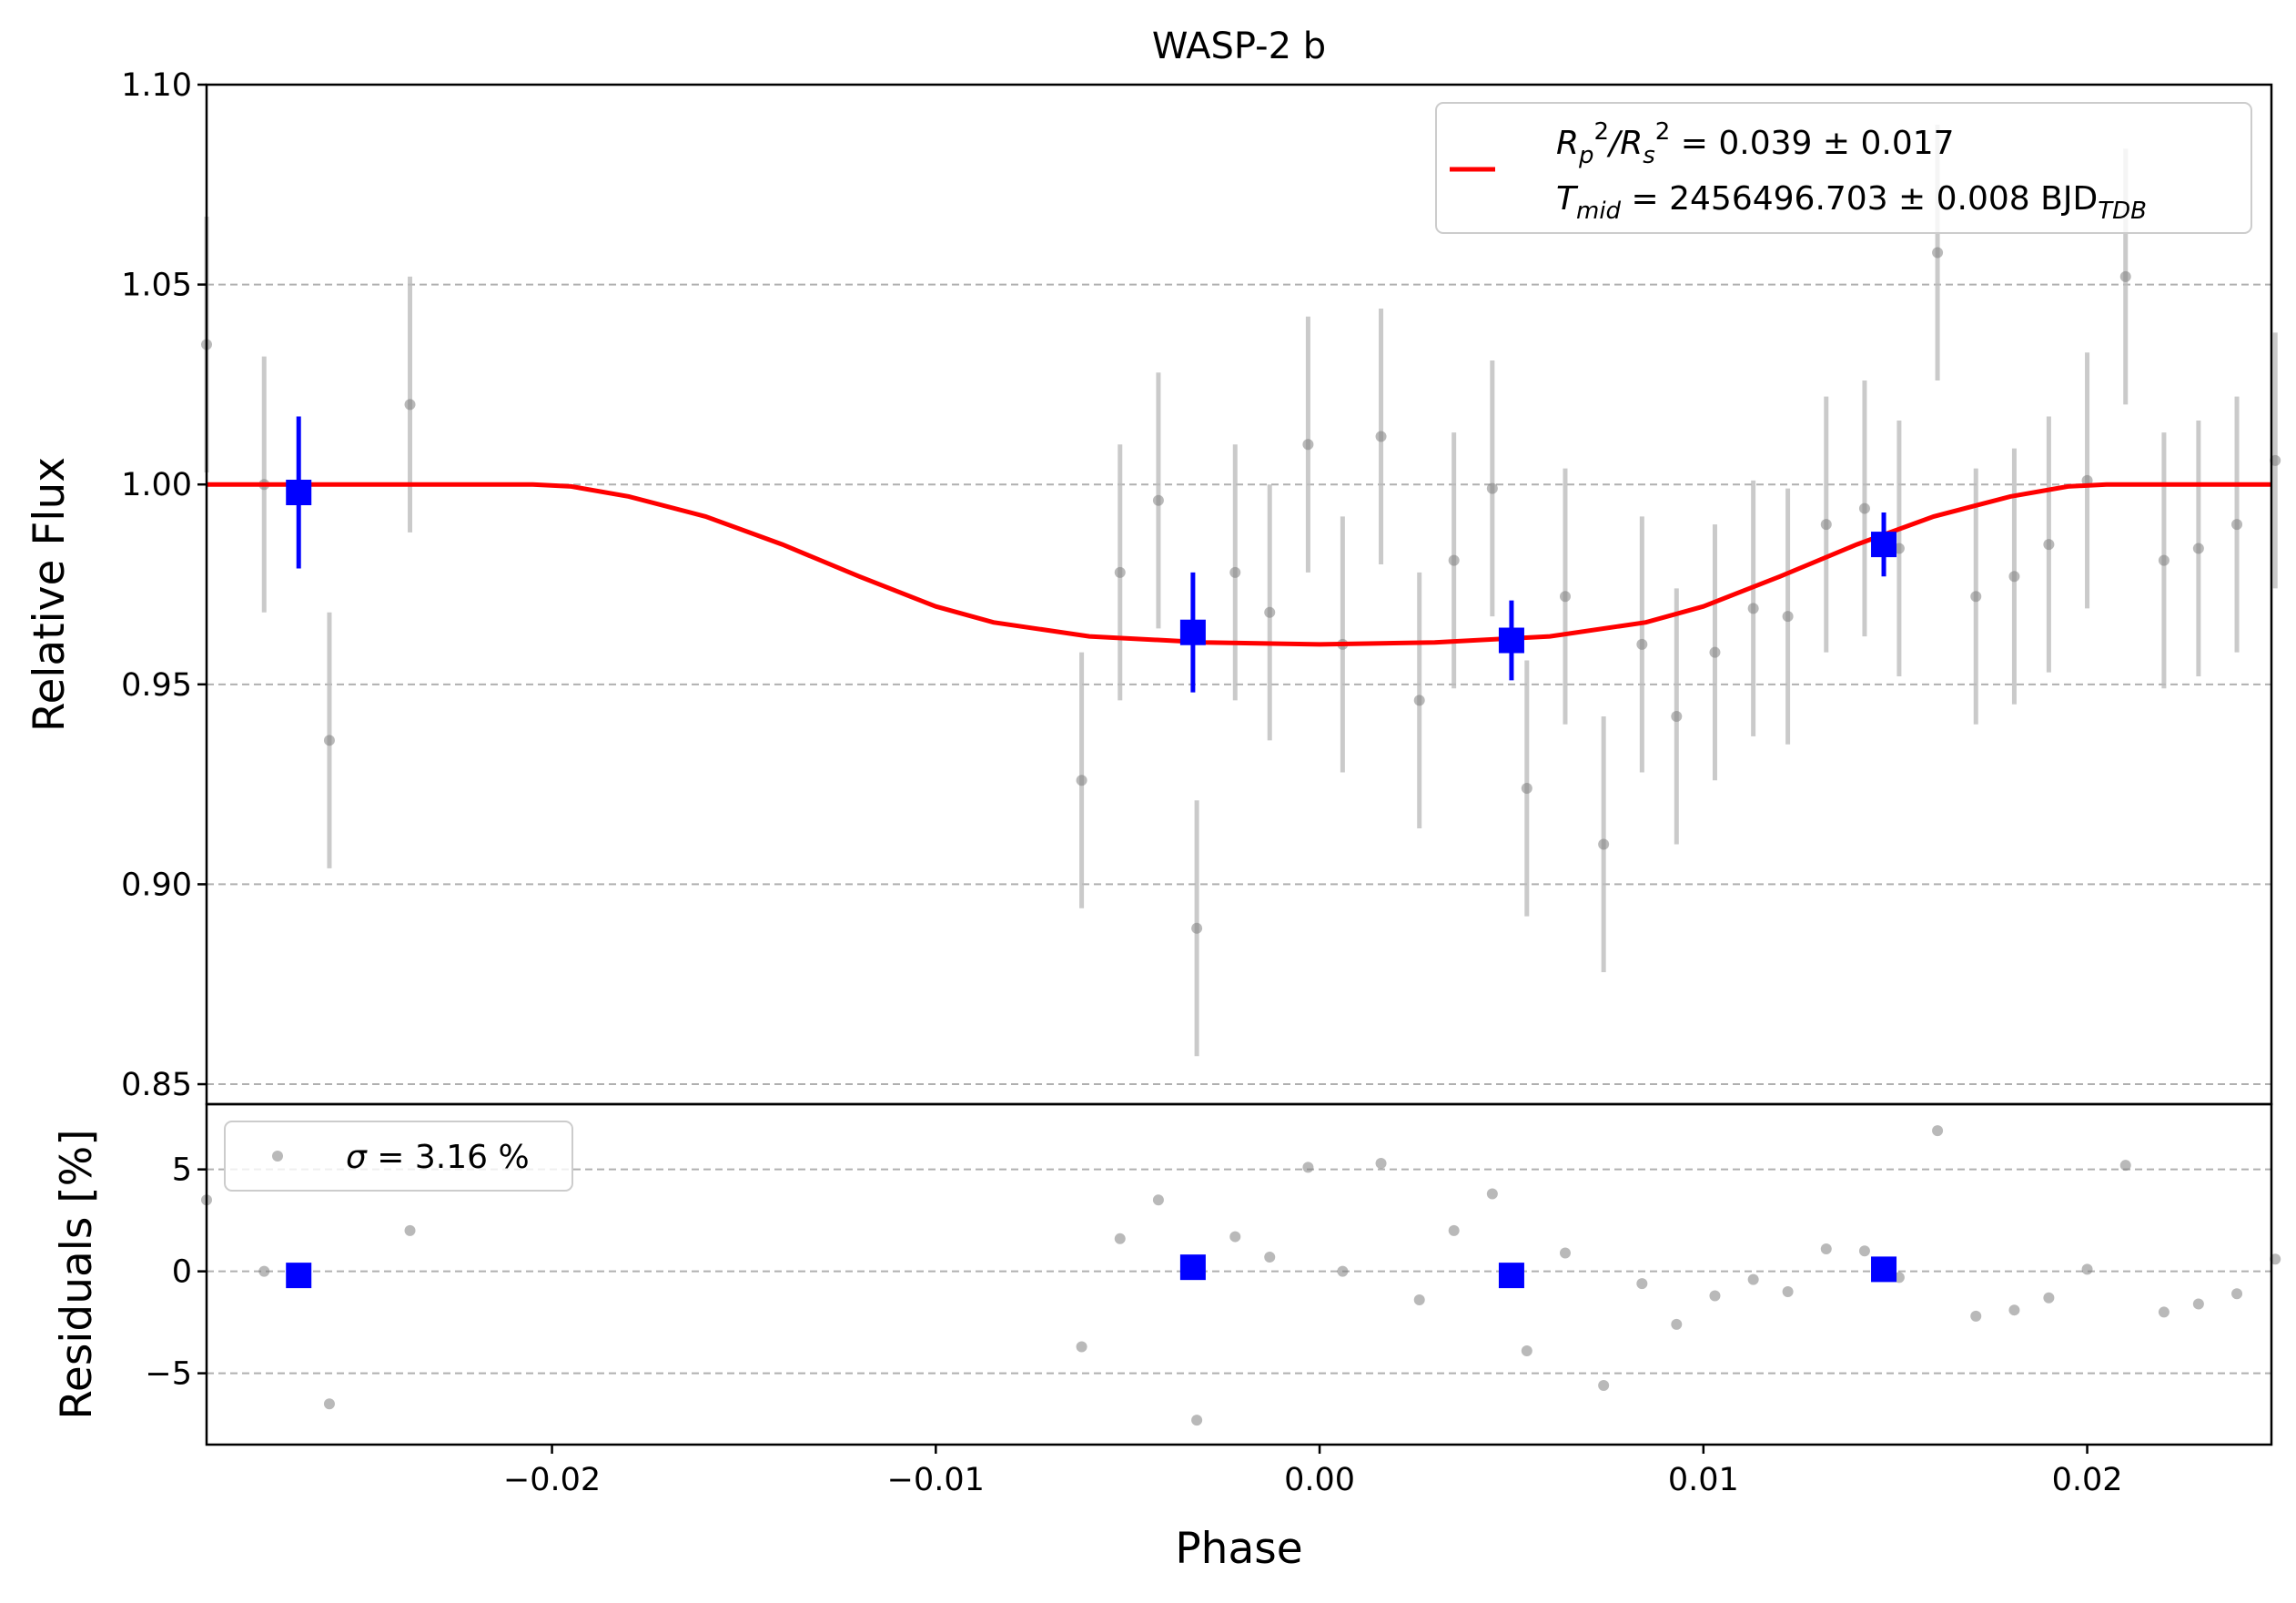  I want to click on residuals-y-tick-label: −5, so click(169, 1374).